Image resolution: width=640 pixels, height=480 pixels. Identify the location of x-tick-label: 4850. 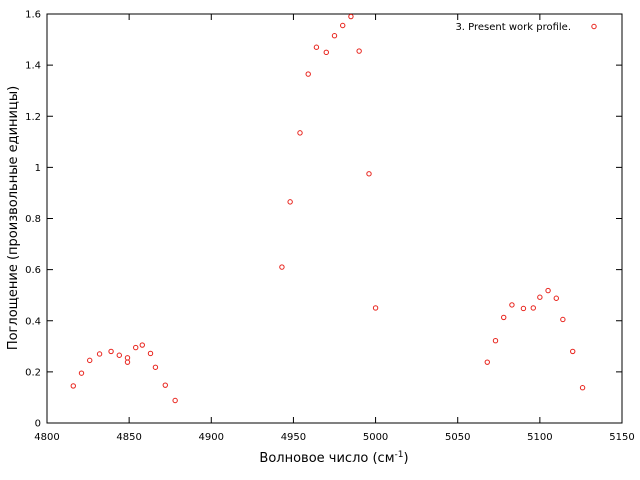
(128, 437).